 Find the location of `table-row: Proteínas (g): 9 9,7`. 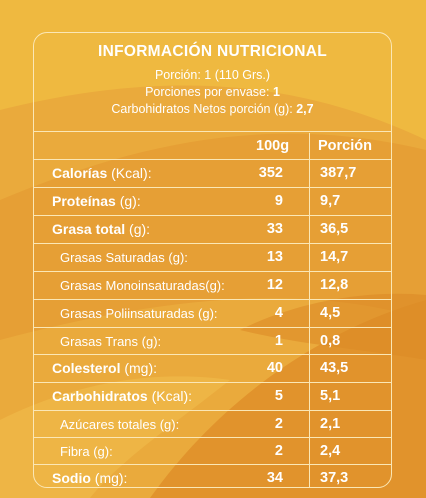

table-row: Proteínas (g): 9 9,7 is located at coordinates (212, 201).